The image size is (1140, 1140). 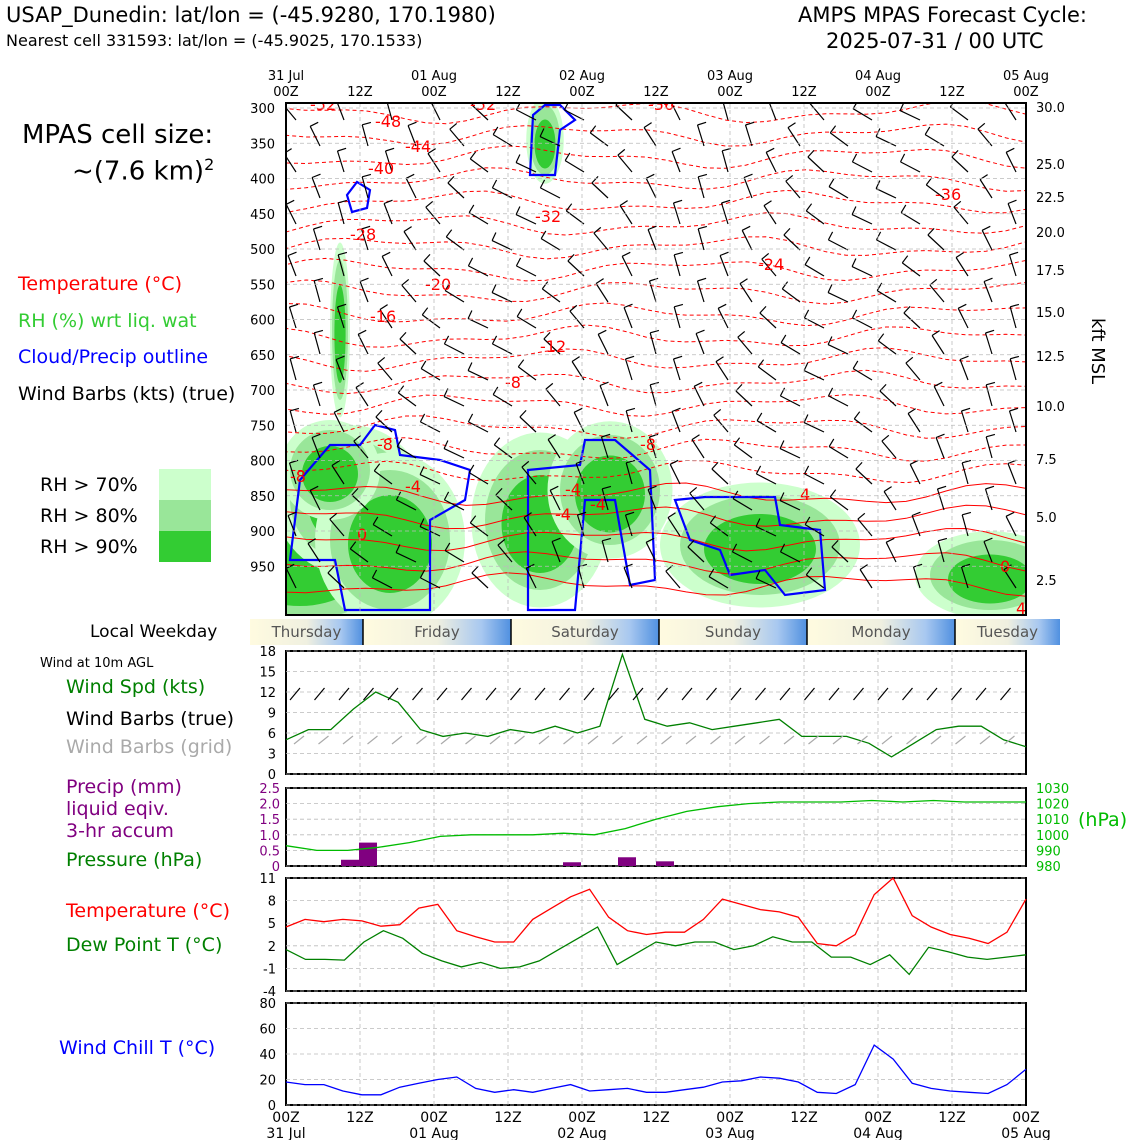 I want to click on temperature-label: -28, so click(x=363, y=234).